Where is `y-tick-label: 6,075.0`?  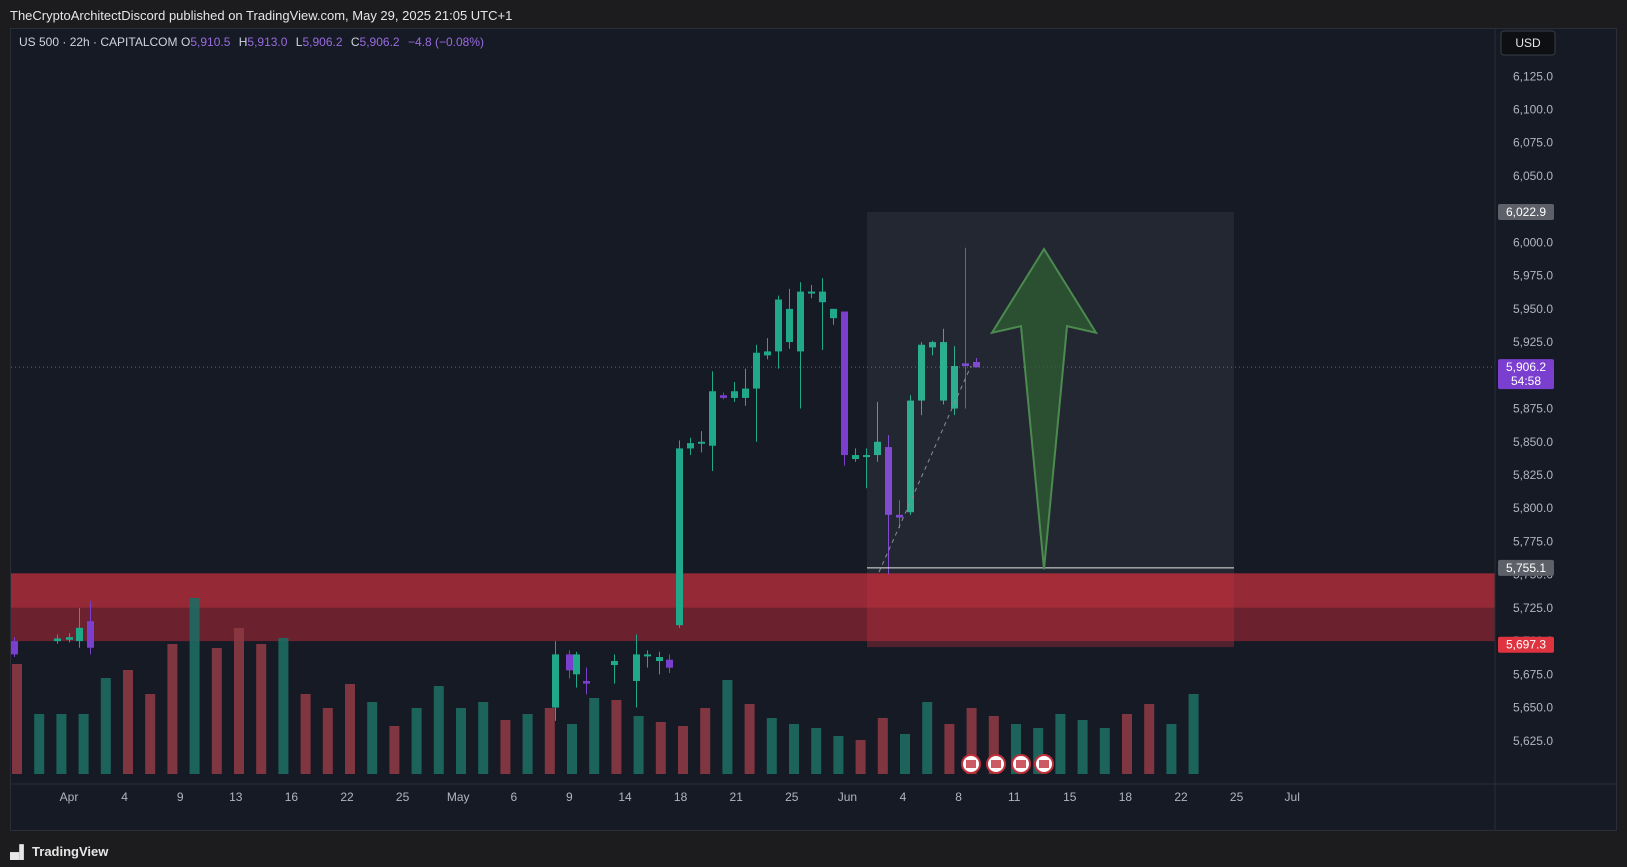 y-tick-label: 6,075.0 is located at coordinates (1533, 143).